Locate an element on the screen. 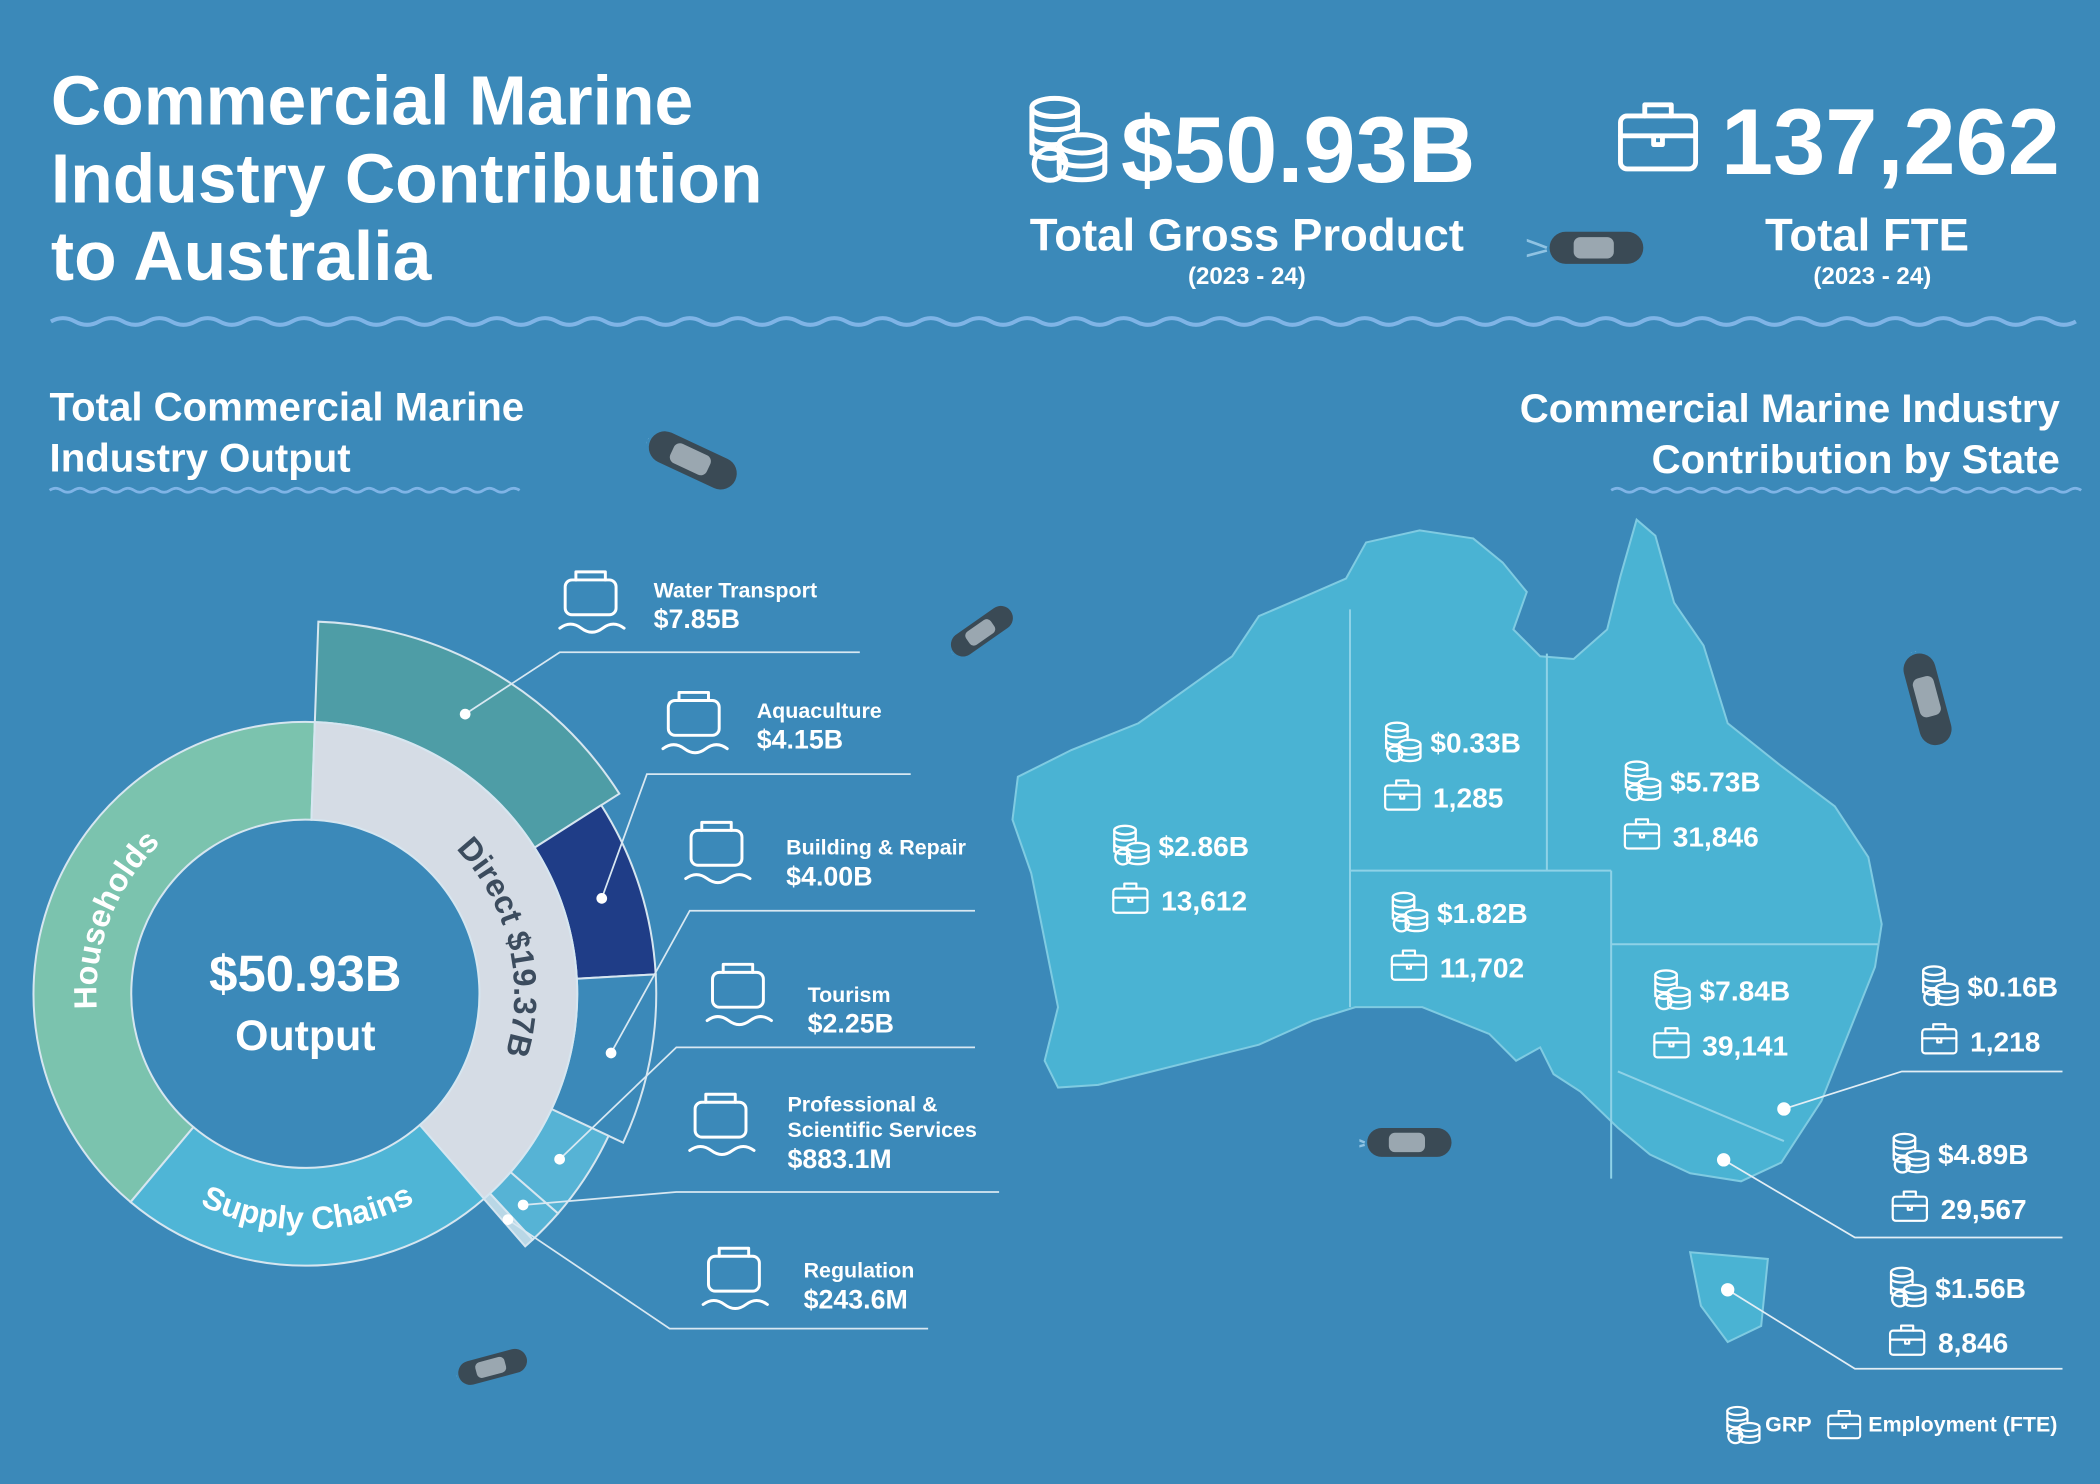  section-title: Contribution by State is located at coordinates (1856, 459).